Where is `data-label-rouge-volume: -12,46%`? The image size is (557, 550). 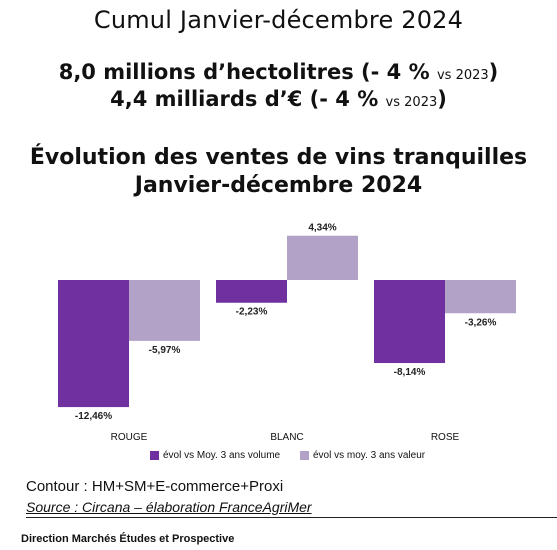
data-label-rouge-volume: -12,46% is located at coordinates (93, 416).